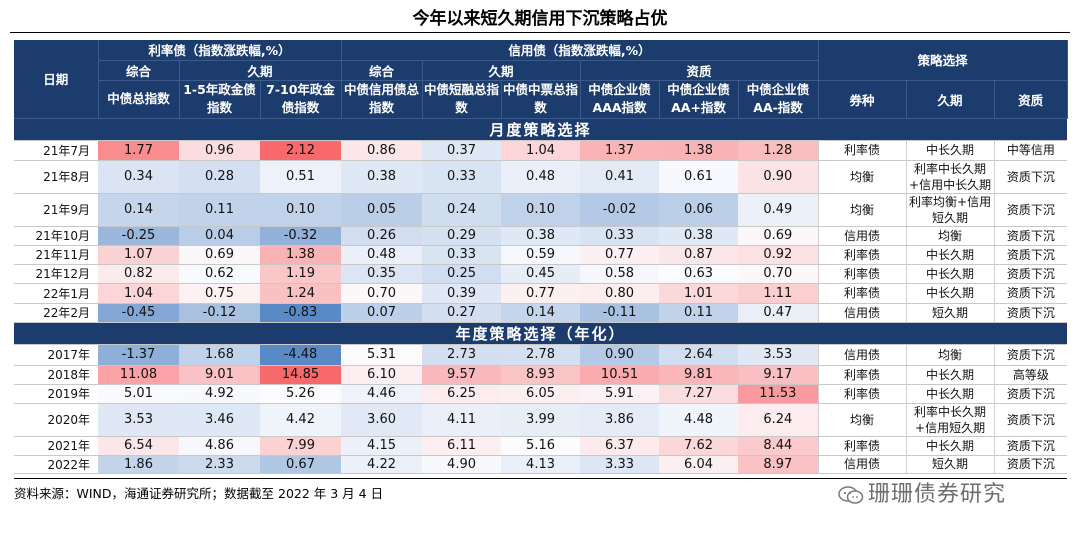  Describe the element at coordinates (462, 99) in the screenshot. I see `header-col-5: 中债短融总指数` at that location.